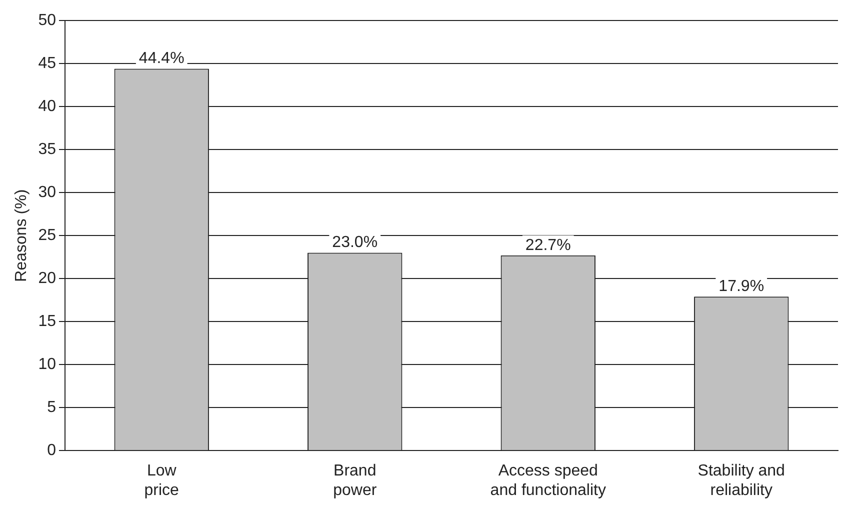  I want to click on data-label: 23.0%, so click(355, 243).